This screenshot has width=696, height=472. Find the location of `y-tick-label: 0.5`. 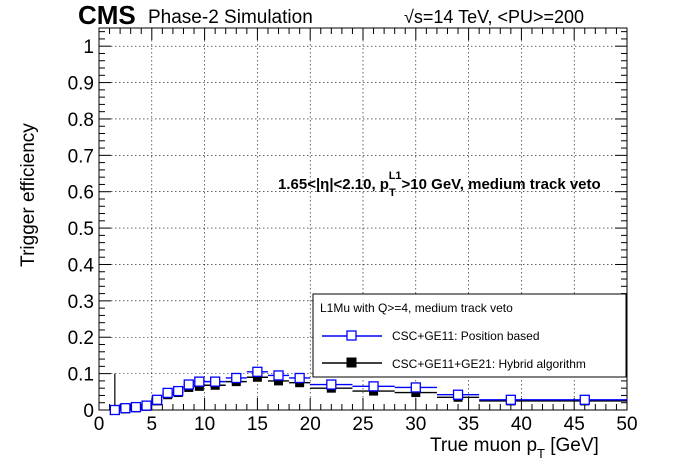

y-tick-label: 0.5 is located at coordinates (81, 229).